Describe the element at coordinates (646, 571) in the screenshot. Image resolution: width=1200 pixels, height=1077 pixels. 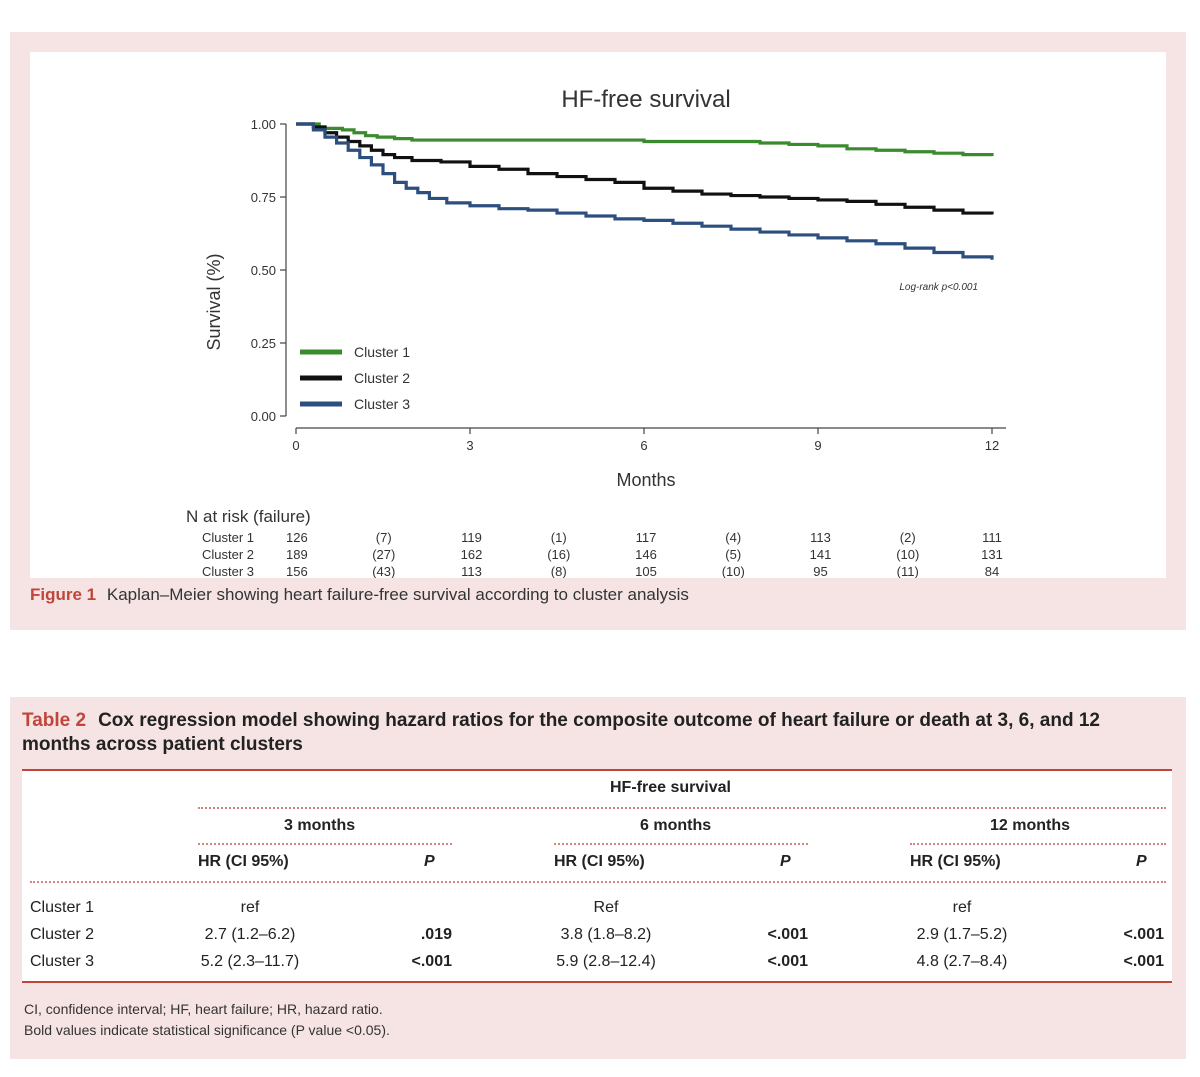
I see `risk-cell: 105` at that location.